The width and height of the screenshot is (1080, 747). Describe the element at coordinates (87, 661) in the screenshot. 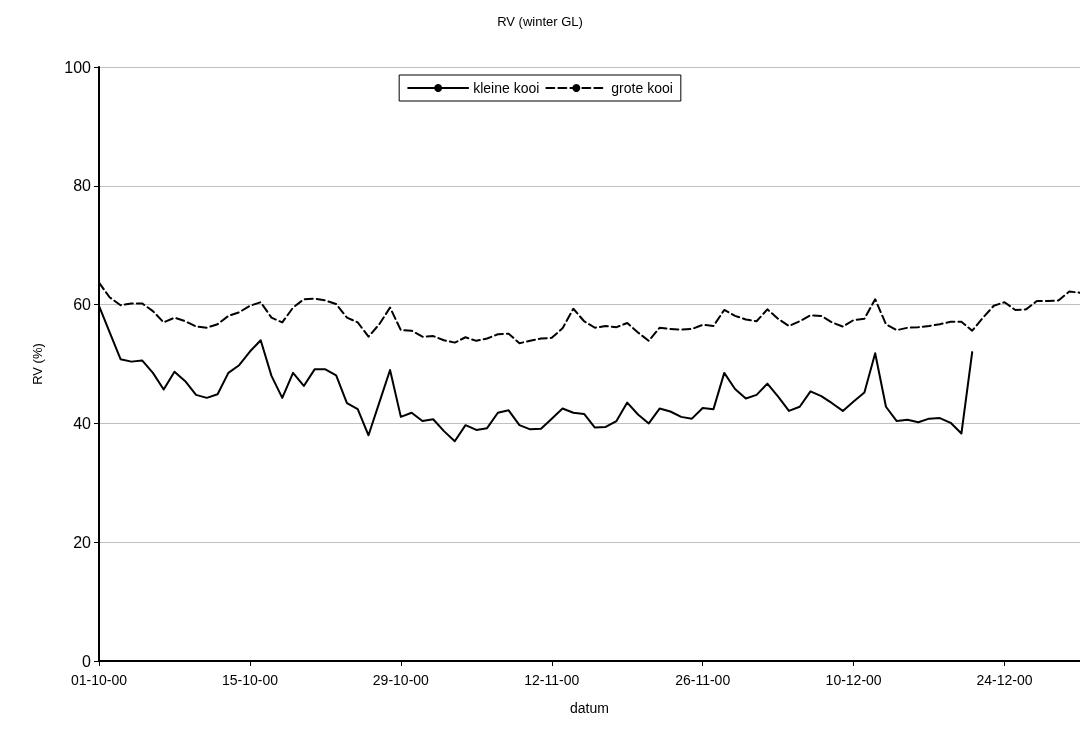

I see `y-tick-label: 0` at that location.